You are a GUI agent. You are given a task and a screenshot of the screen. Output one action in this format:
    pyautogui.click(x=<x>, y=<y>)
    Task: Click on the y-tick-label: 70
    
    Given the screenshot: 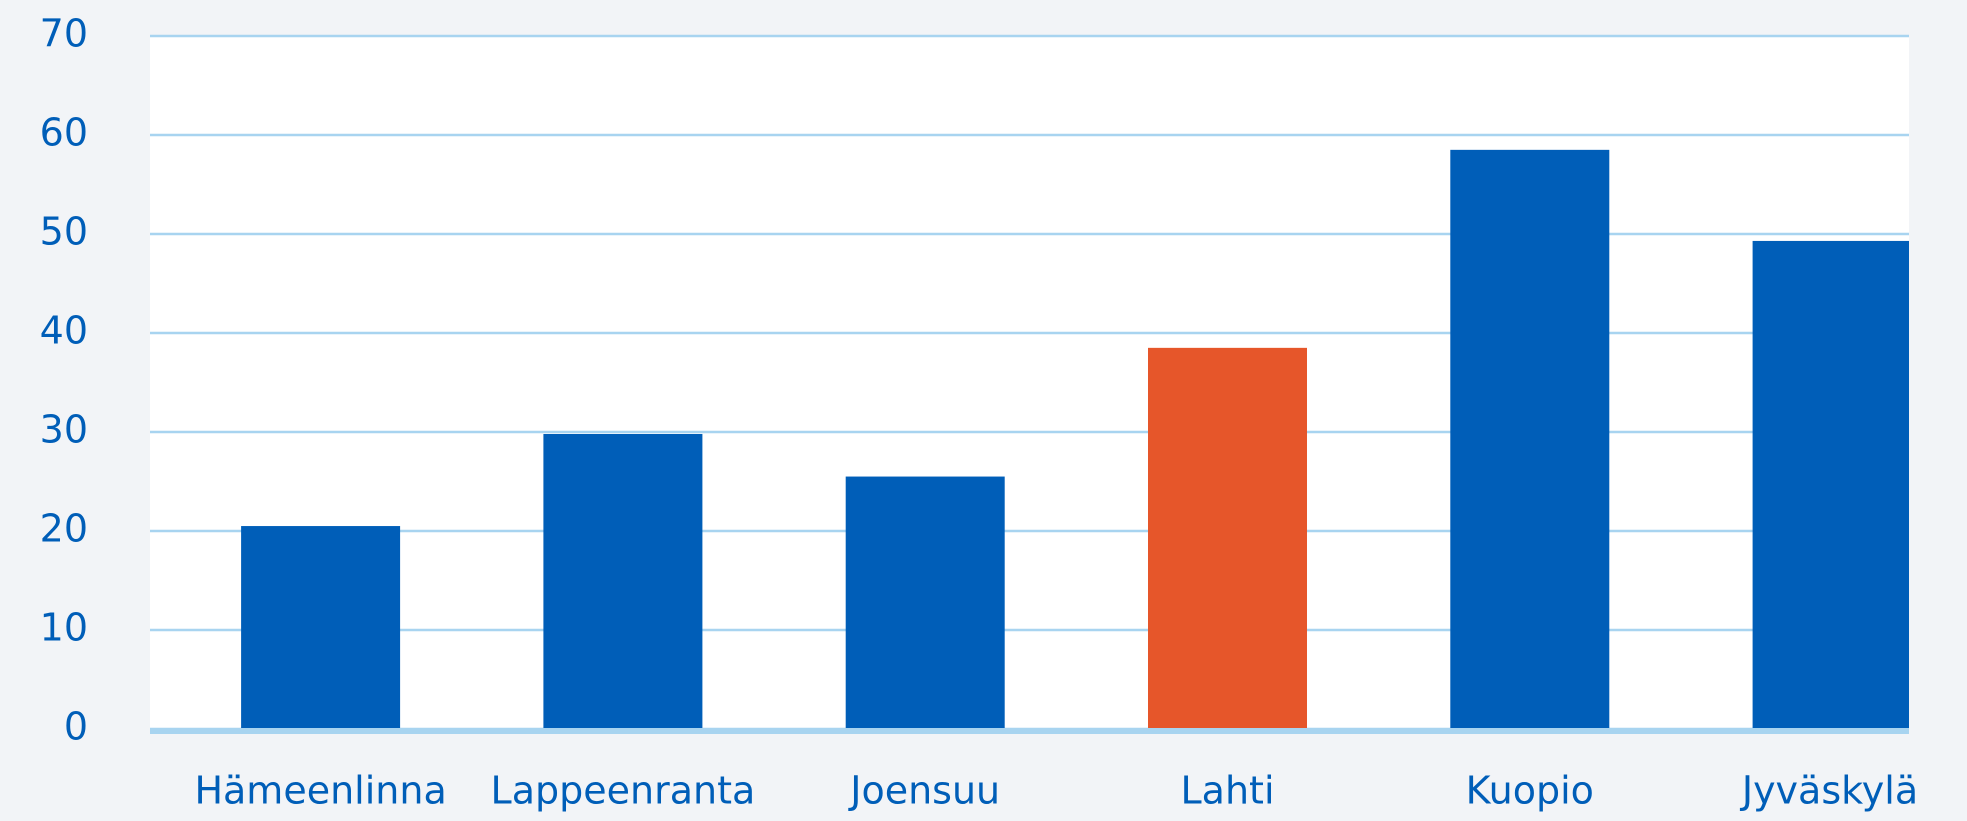 What is the action you would take?
    pyautogui.click(x=64, y=34)
    